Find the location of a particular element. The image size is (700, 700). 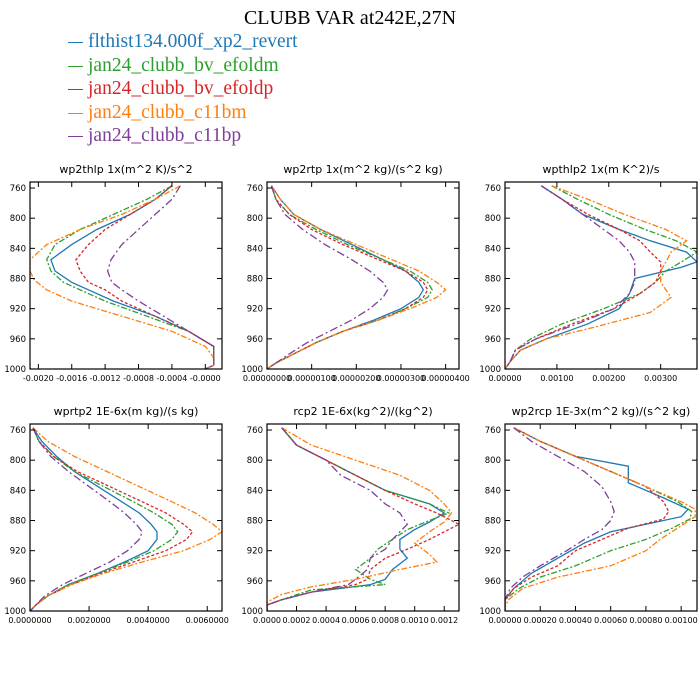

legend-item: jan24_clubb_c11bm is located at coordinates (183, 113).